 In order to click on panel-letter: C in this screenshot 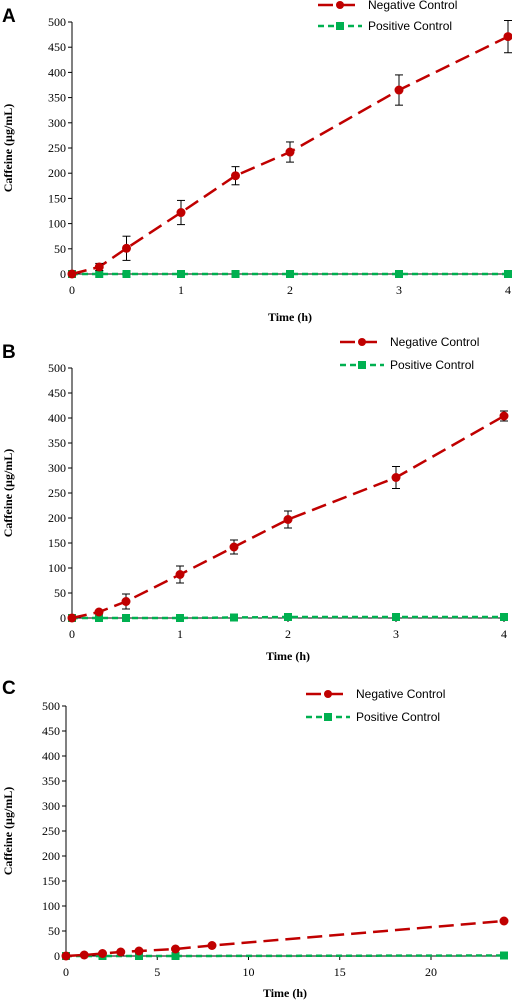, I will do `click(9, 688)`.